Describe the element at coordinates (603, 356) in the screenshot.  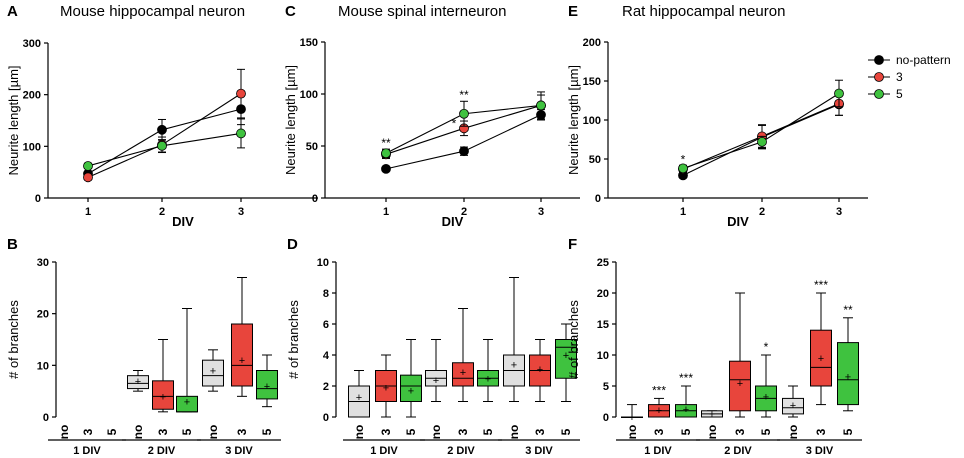
I see `panel-f-y-tick-label: 10` at that location.